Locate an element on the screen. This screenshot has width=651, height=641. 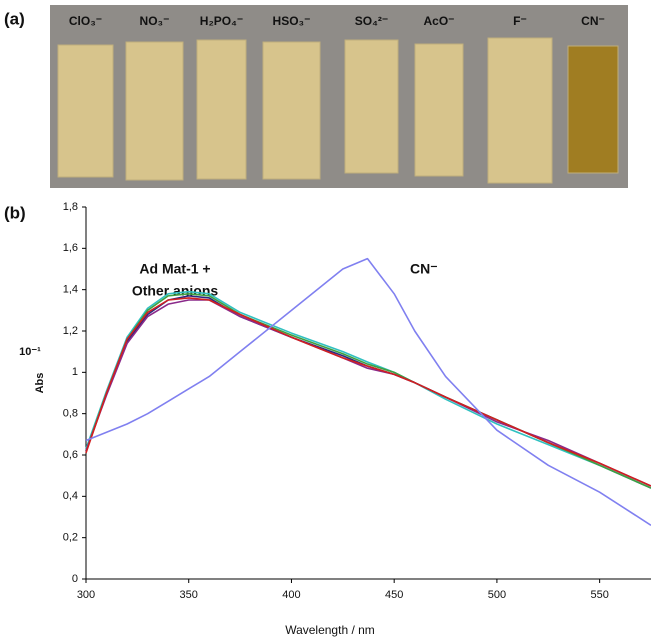
y-tick-label: 1,4 is located at coordinates (70, 290).